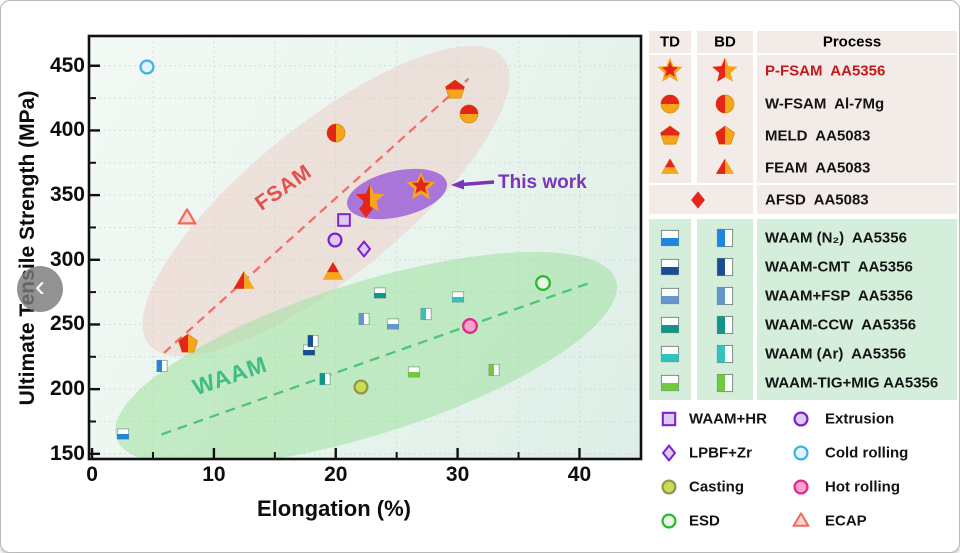  Describe the element at coordinates (313, 341) in the screenshot. I see `point-waam-cmt-bd` at that location.